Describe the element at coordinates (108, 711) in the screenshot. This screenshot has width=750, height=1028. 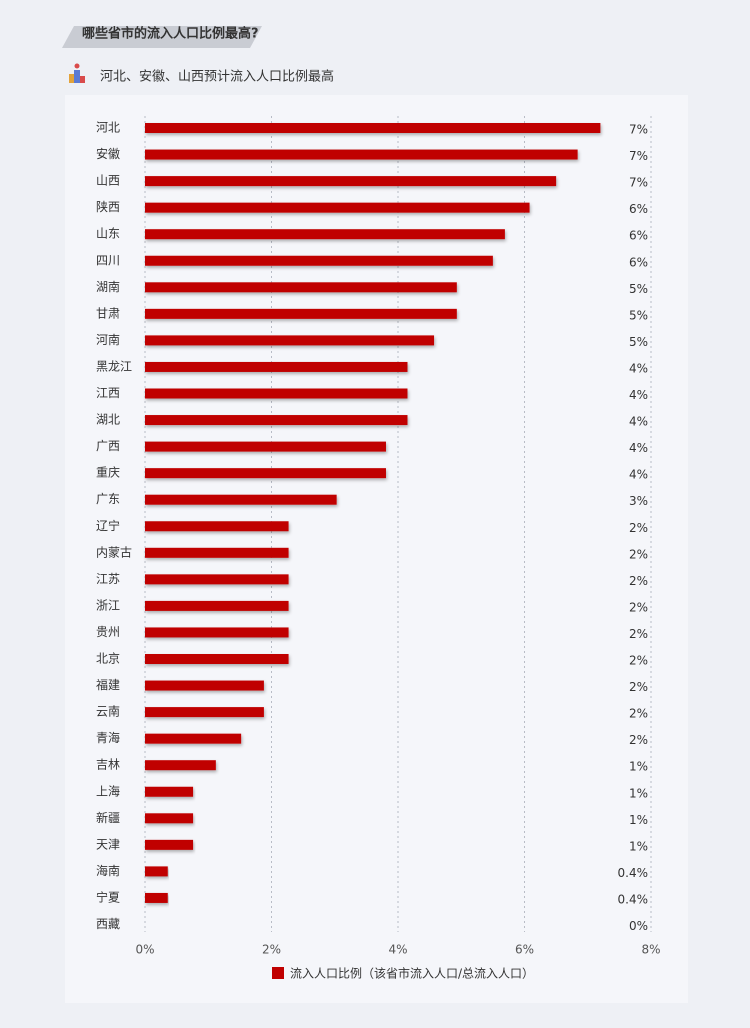
I see `y-tick-label: 云南` at that location.